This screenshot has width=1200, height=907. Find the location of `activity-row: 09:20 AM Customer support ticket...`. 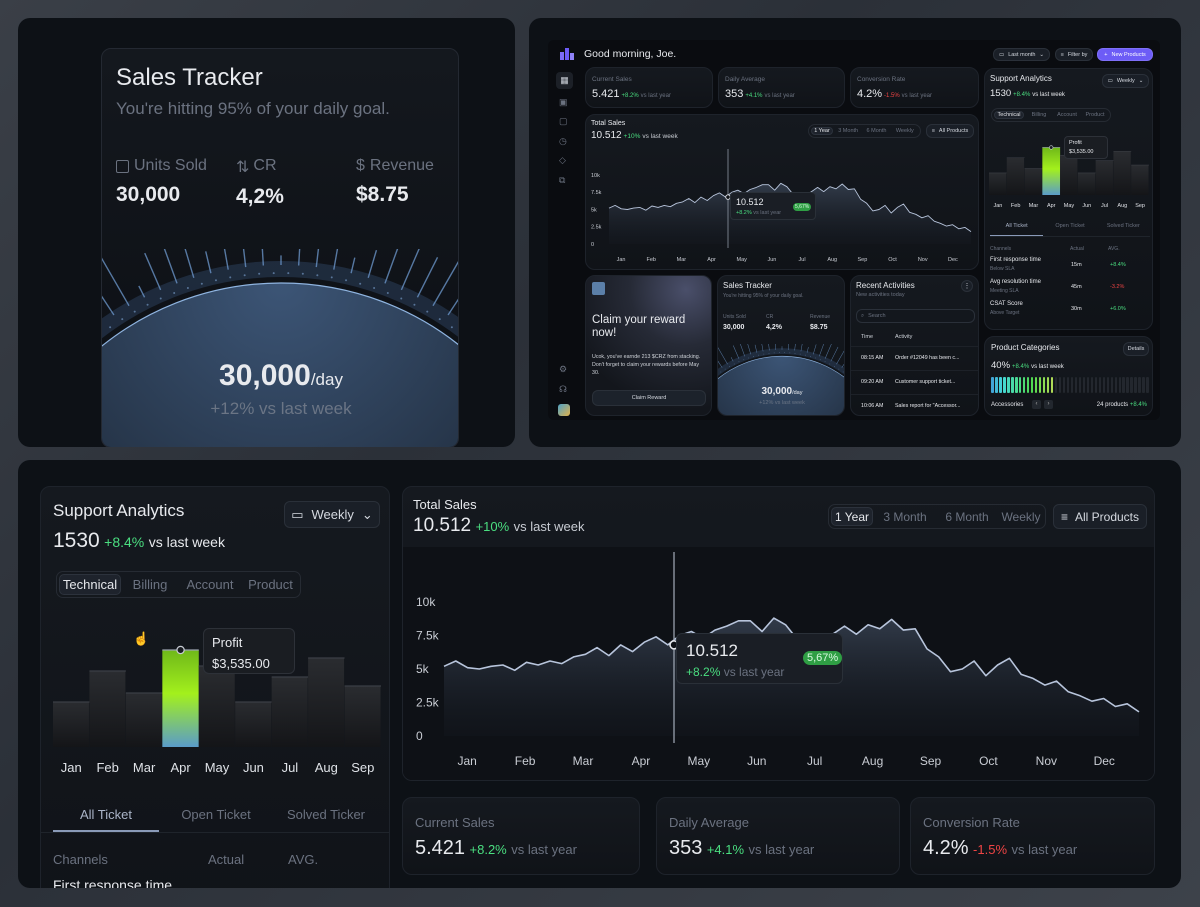

activity-row: 09:20 AM Customer support ticket... is located at coordinates (914, 382).